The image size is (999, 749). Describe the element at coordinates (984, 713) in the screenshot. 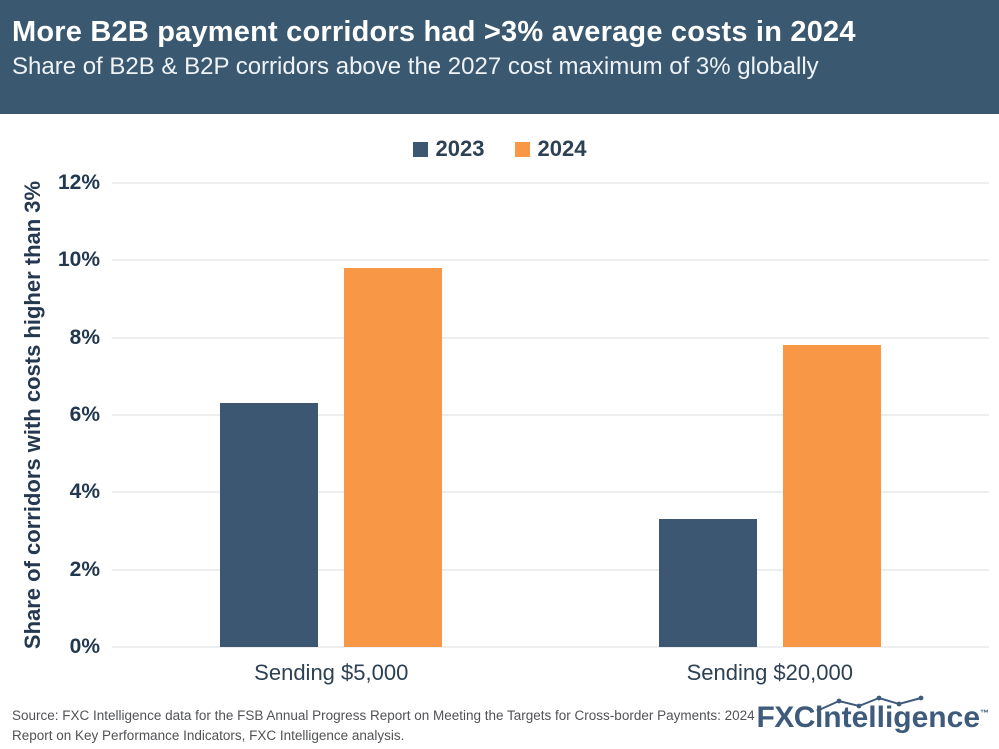

I see `logo-trademark: ™` at that location.